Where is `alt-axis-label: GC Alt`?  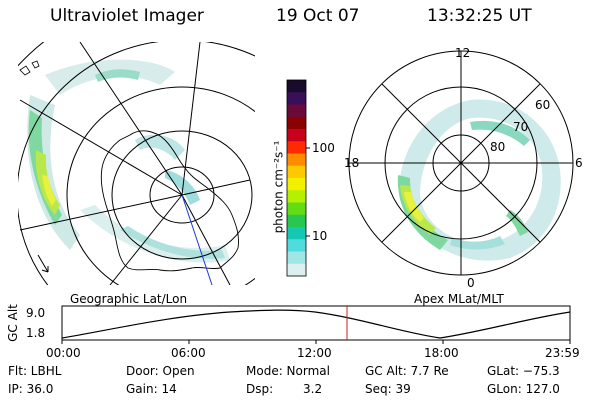
alt-axis-label: GC Alt is located at coordinates (12, 323).